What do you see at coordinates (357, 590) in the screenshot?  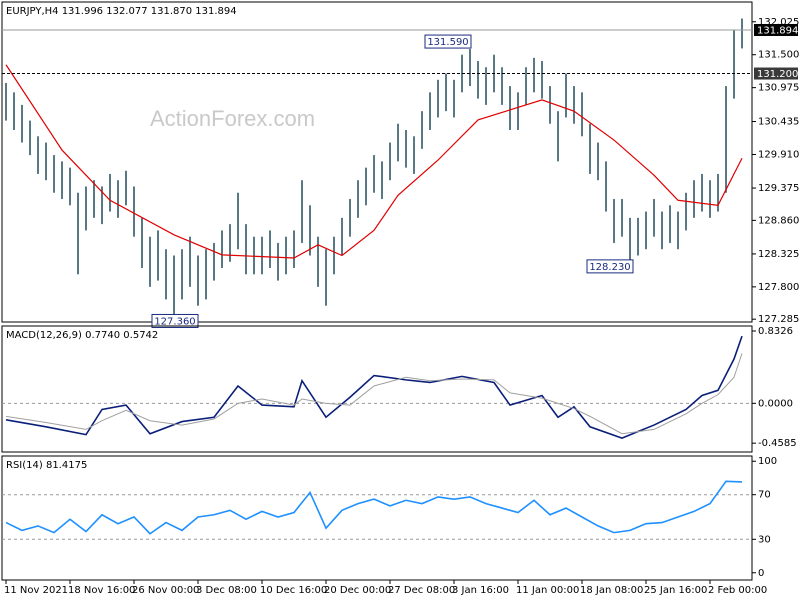 I see `x-tick-label: 20 Dec 00:00` at bounding box center [357, 590].